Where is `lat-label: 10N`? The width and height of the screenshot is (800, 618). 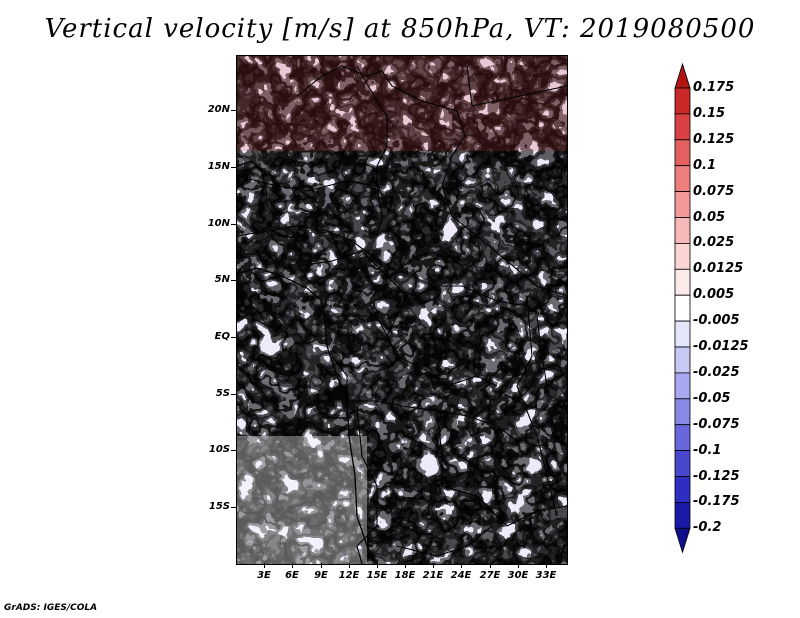 lat-label: 10N is located at coordinates (218, 223).